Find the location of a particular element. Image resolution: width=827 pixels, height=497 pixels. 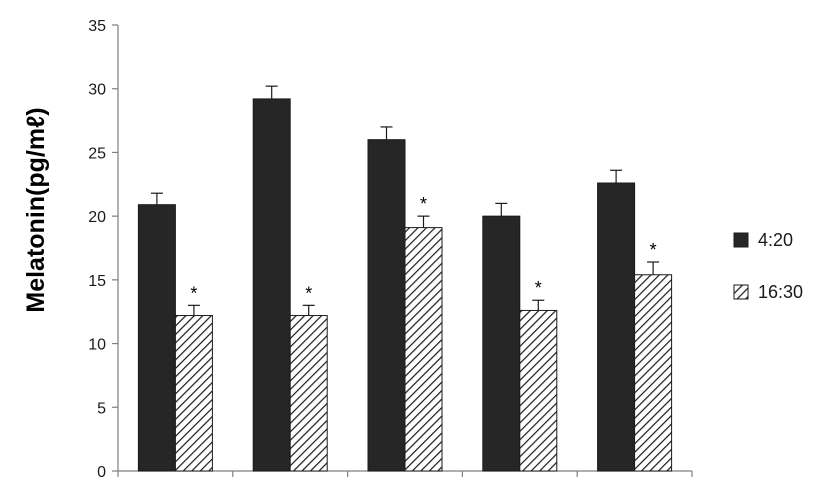

y-axis-label: Melatonin(pg/mℓ) is located at coordinates (36, 209).